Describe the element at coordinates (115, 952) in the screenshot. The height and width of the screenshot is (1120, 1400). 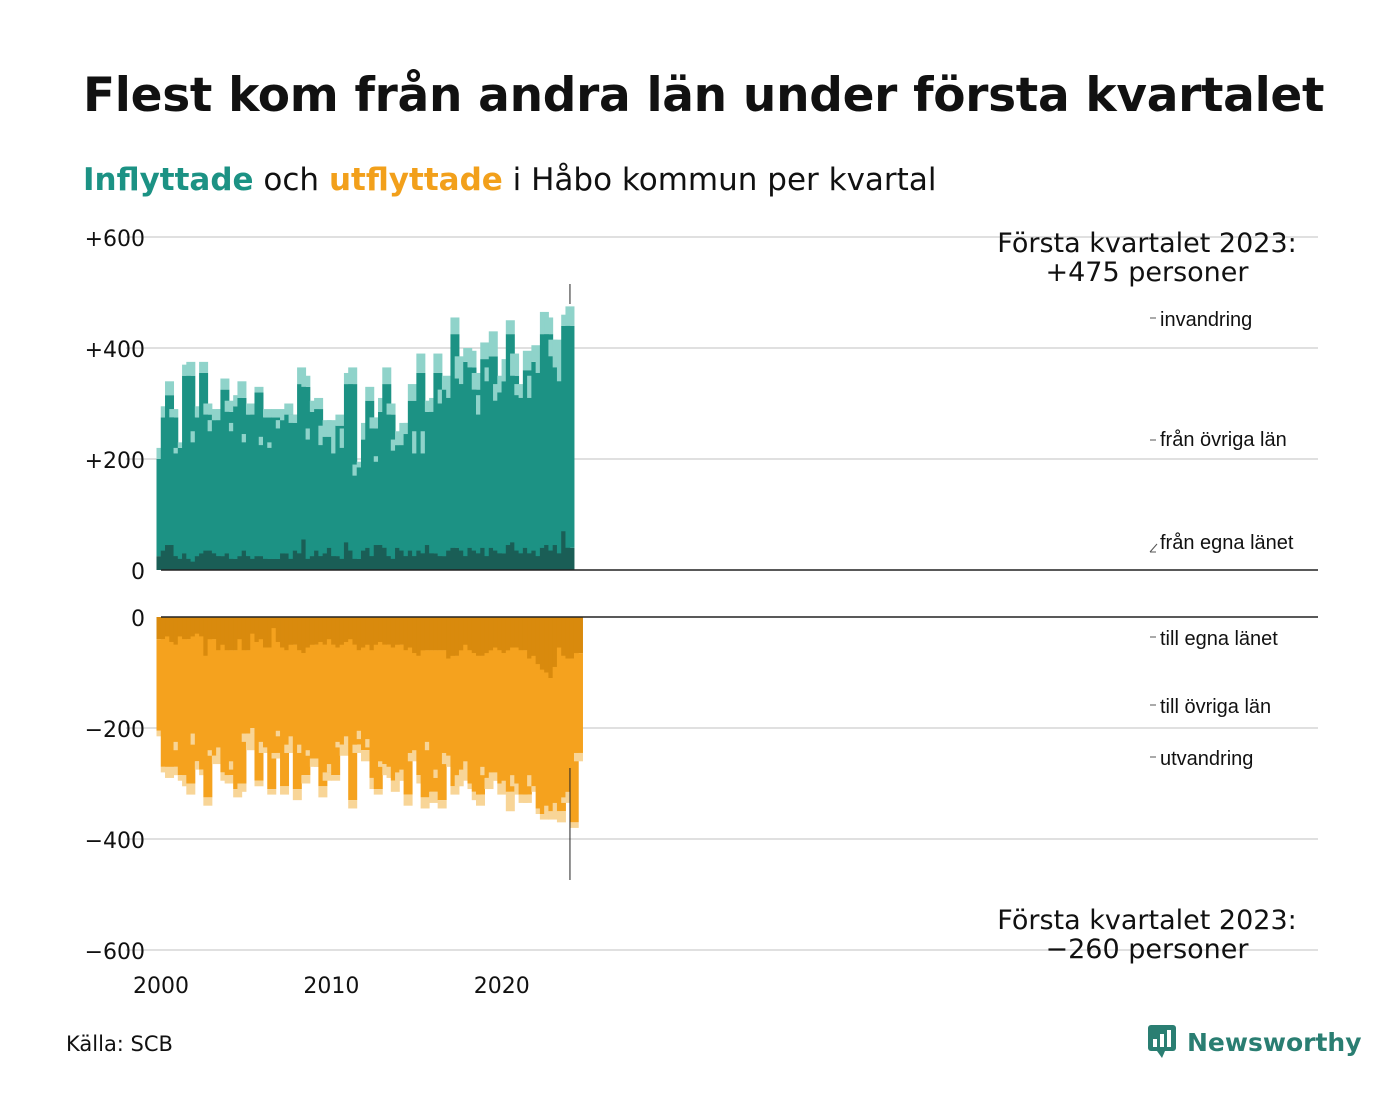
I see `y-tick-label: −600` at that location.